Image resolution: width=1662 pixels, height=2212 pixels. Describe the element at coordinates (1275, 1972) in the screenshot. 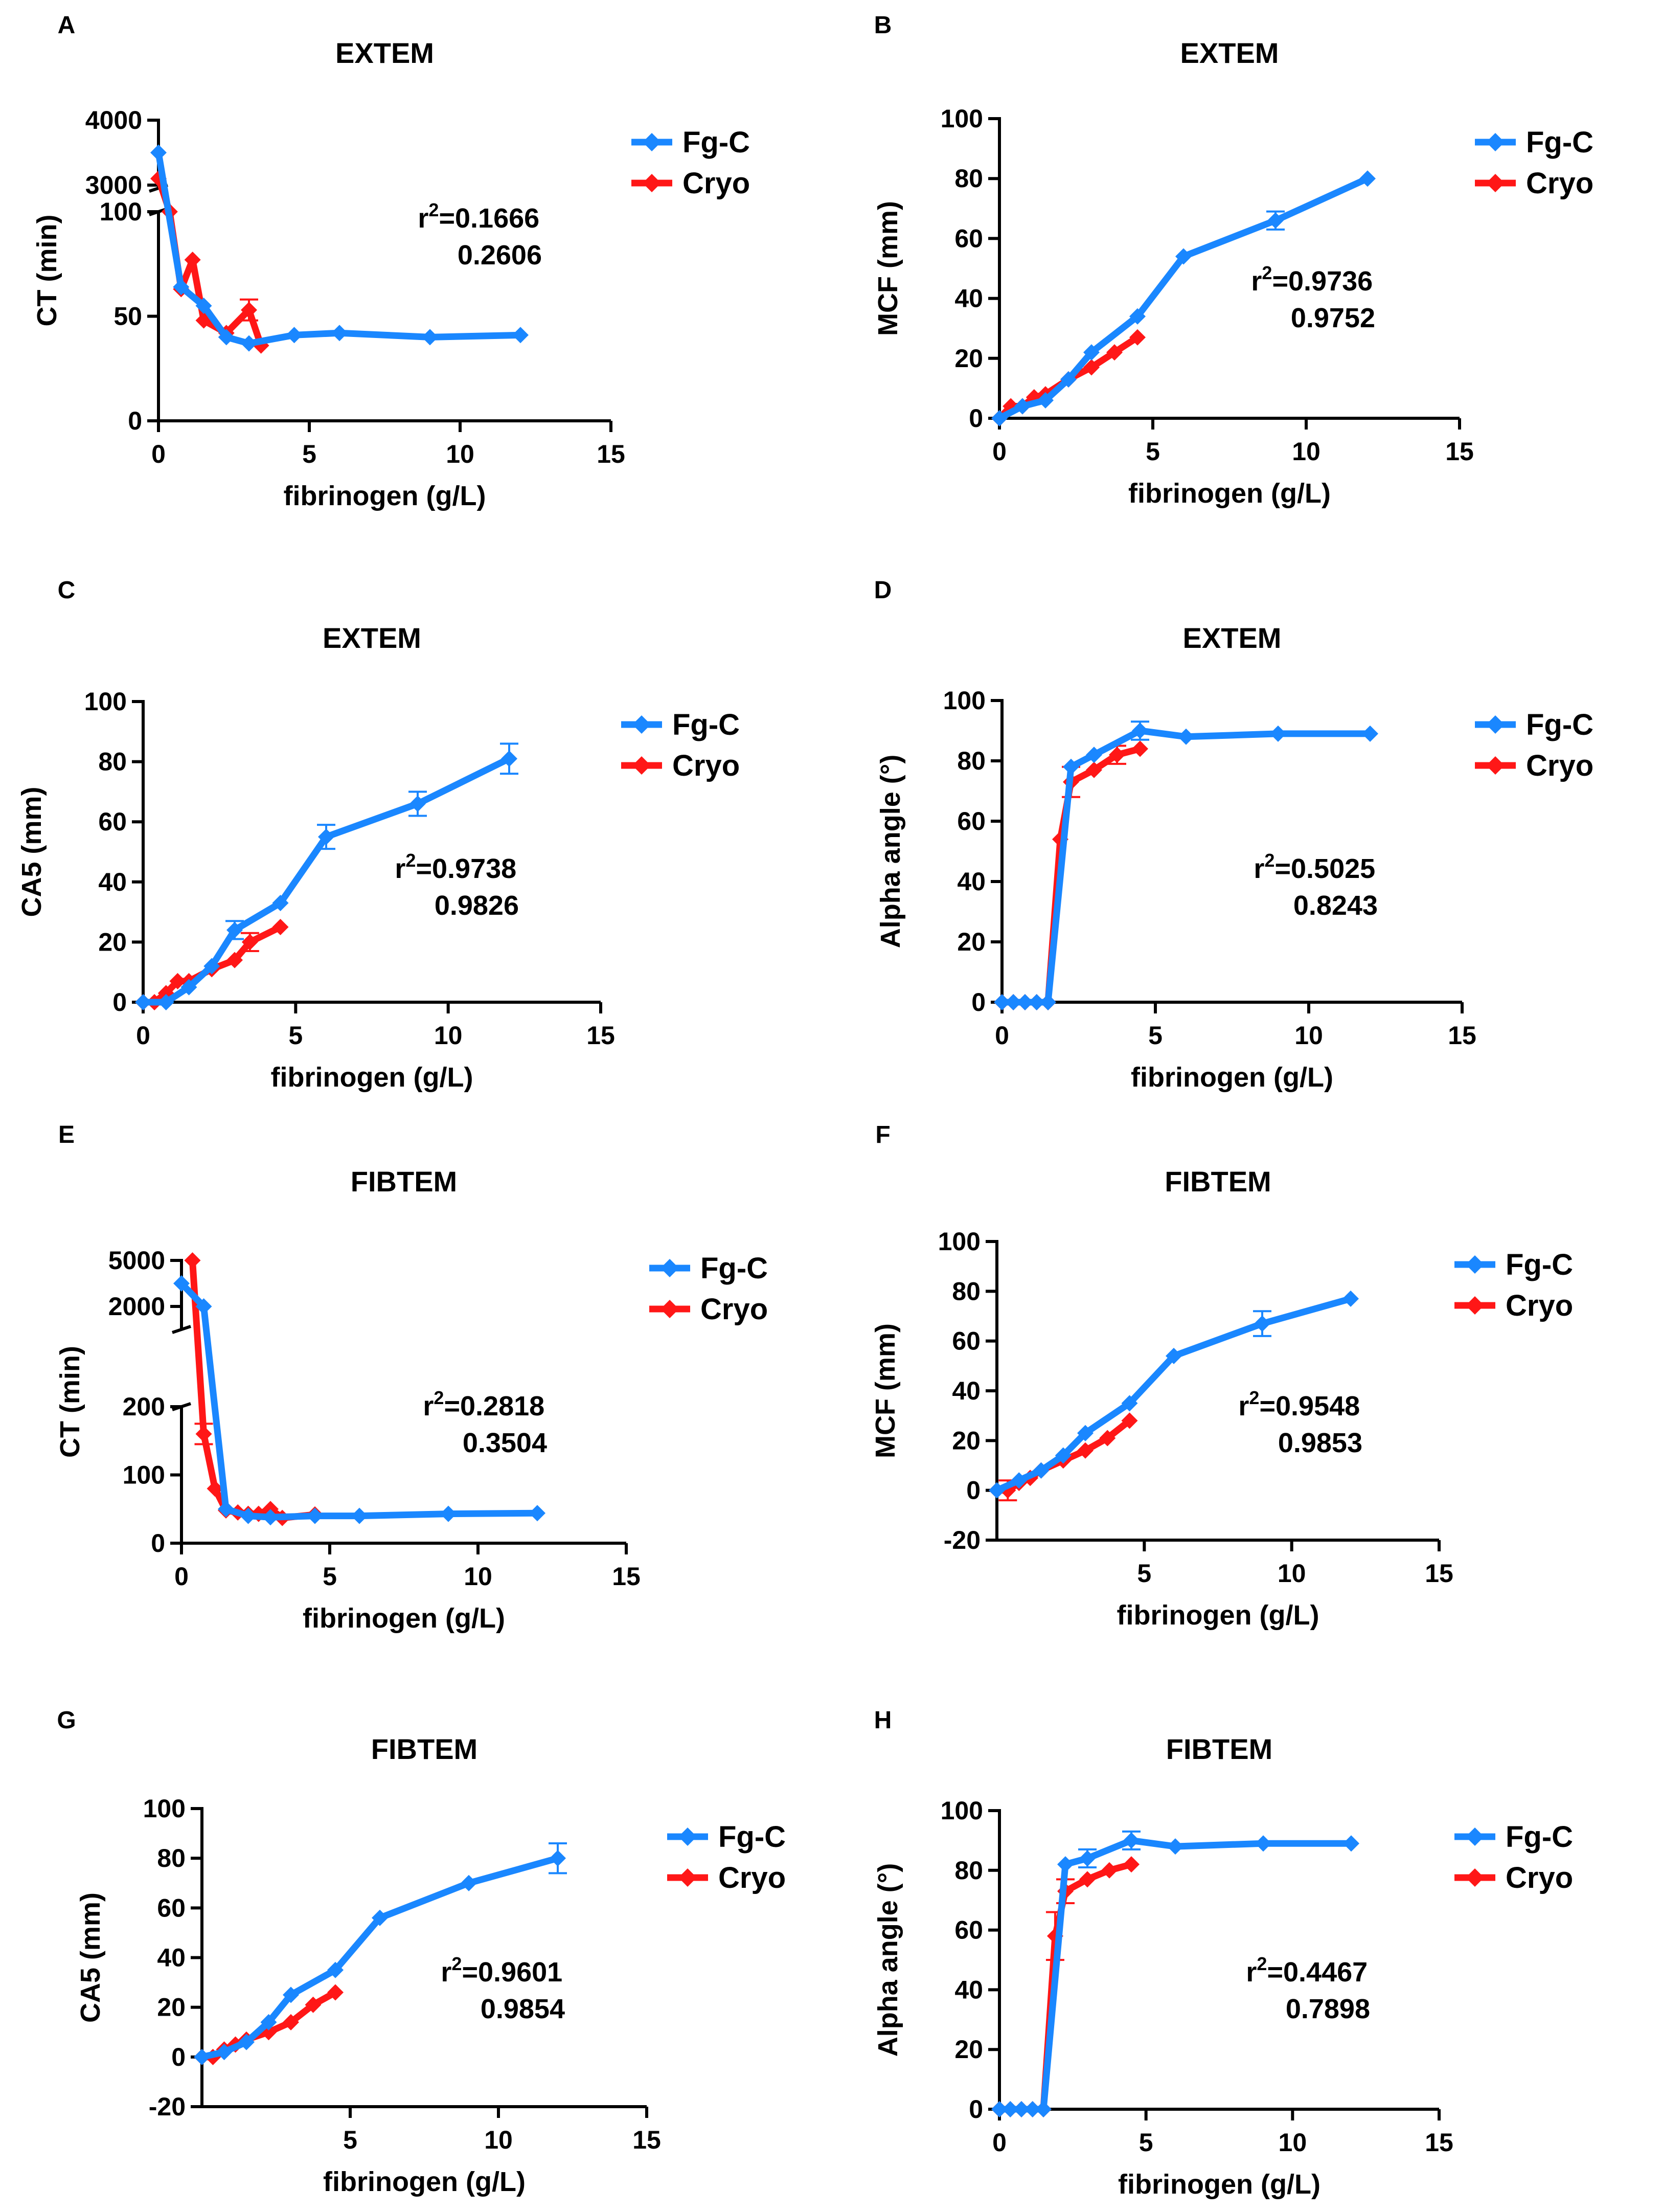

I see `r2-equals: =` at that location.